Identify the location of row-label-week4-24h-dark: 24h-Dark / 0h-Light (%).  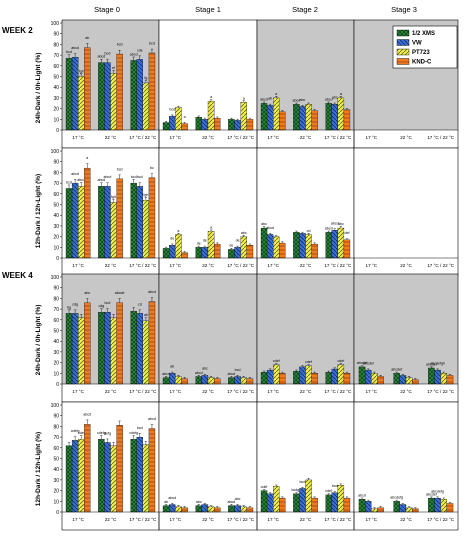
(38, 340).